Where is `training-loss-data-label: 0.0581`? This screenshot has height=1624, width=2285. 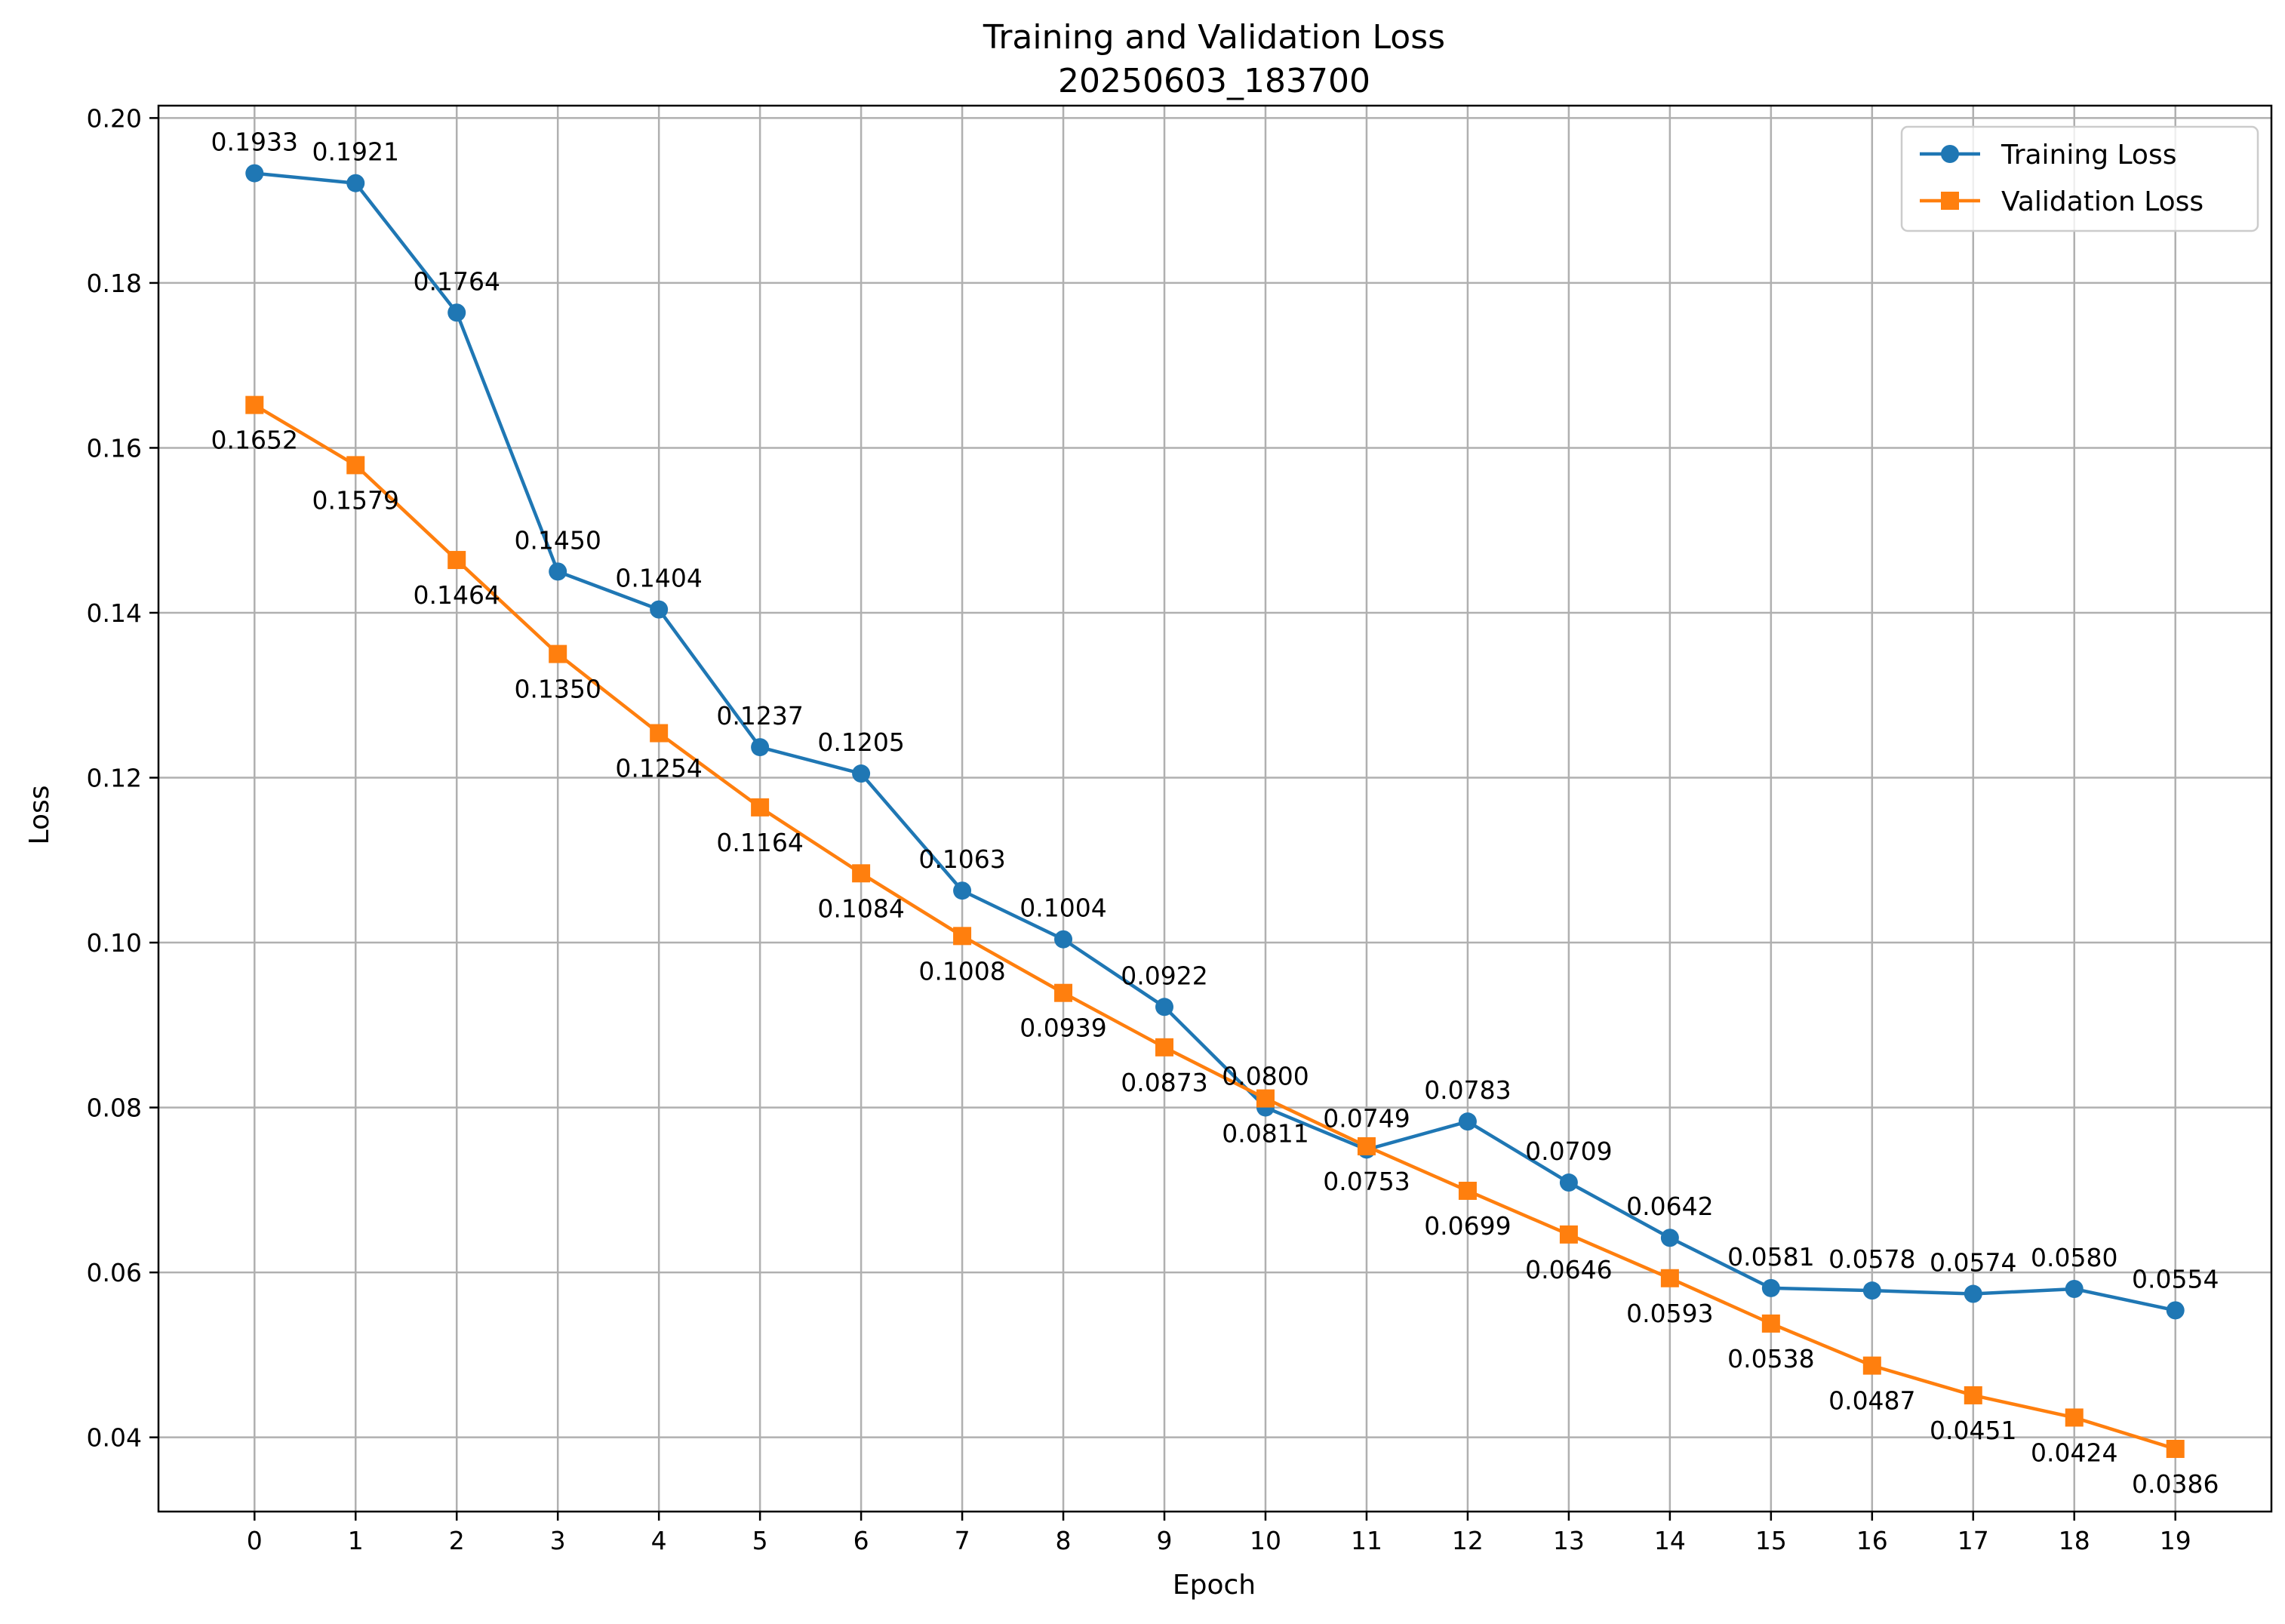 training-loss-data-label: 0.0581 is located at coordinates (1771, 1257).